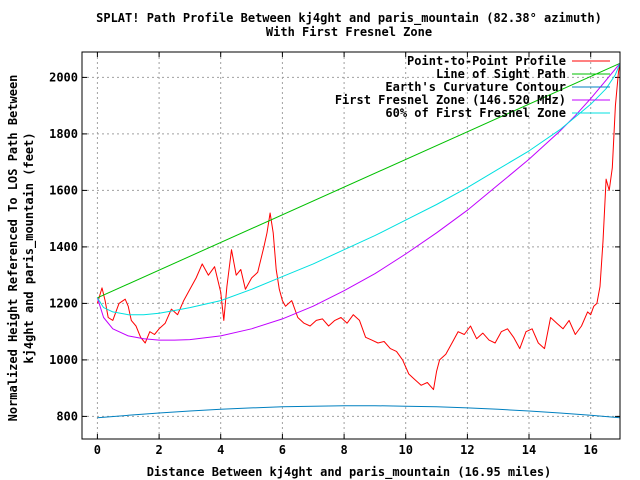  Describe the element at coordinates (529, 450) in the screenshot. I see `x-tick-label: 14` at that location.